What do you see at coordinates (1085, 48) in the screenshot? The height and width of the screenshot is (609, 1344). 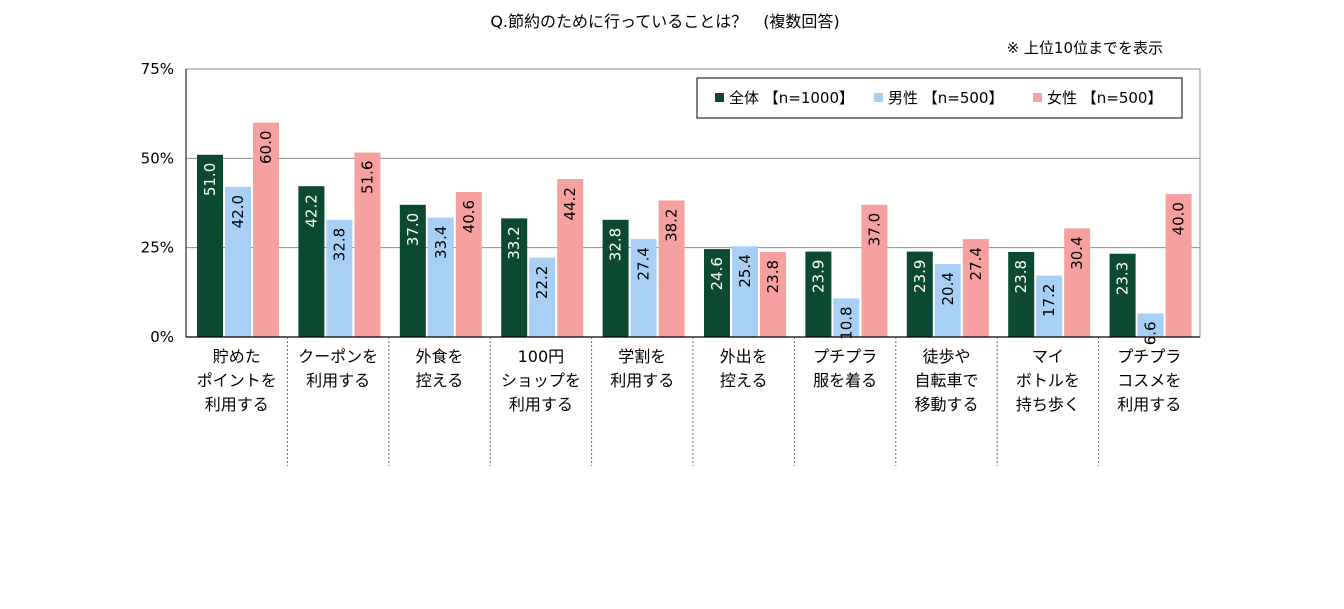 I see `chart-note: ※ 上位10位までを表示` at bounding box center [1085, 48].